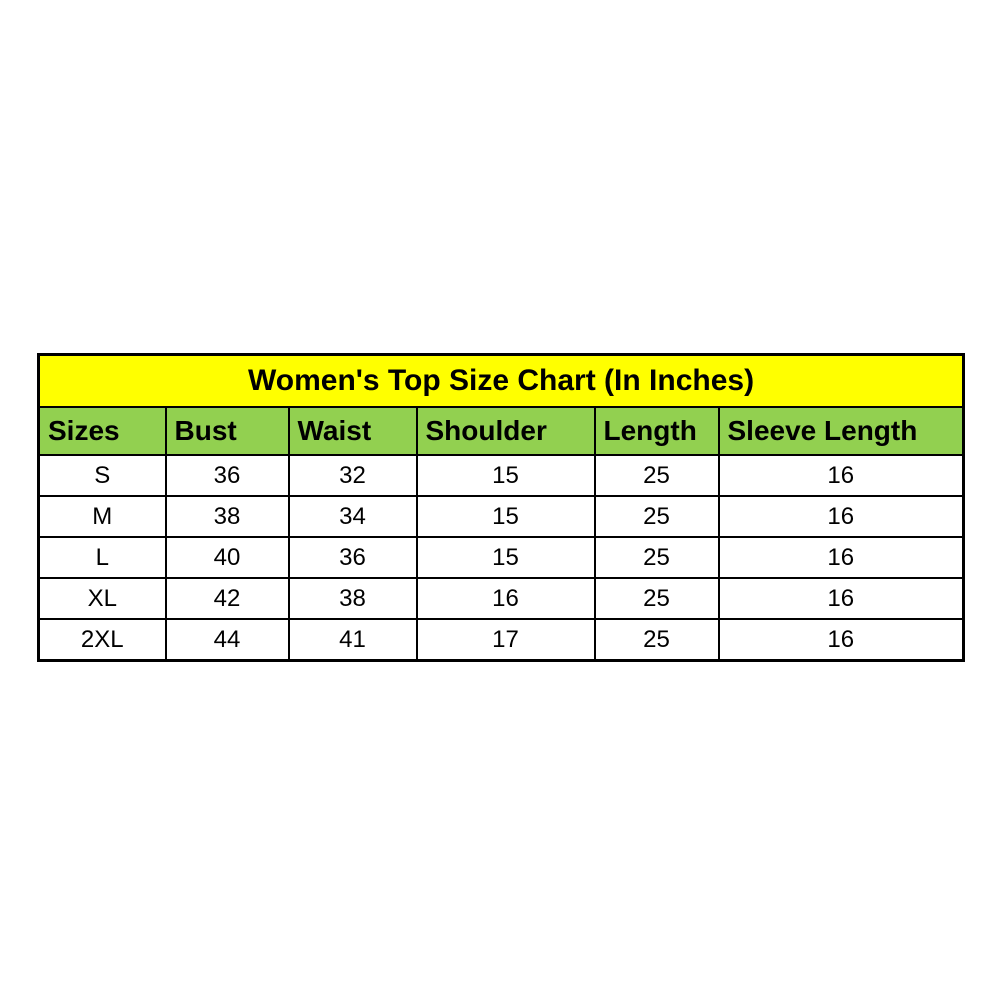 The image size is (1000, 1000). I want to click on shoulder-cell: 16, so click(505, 598).